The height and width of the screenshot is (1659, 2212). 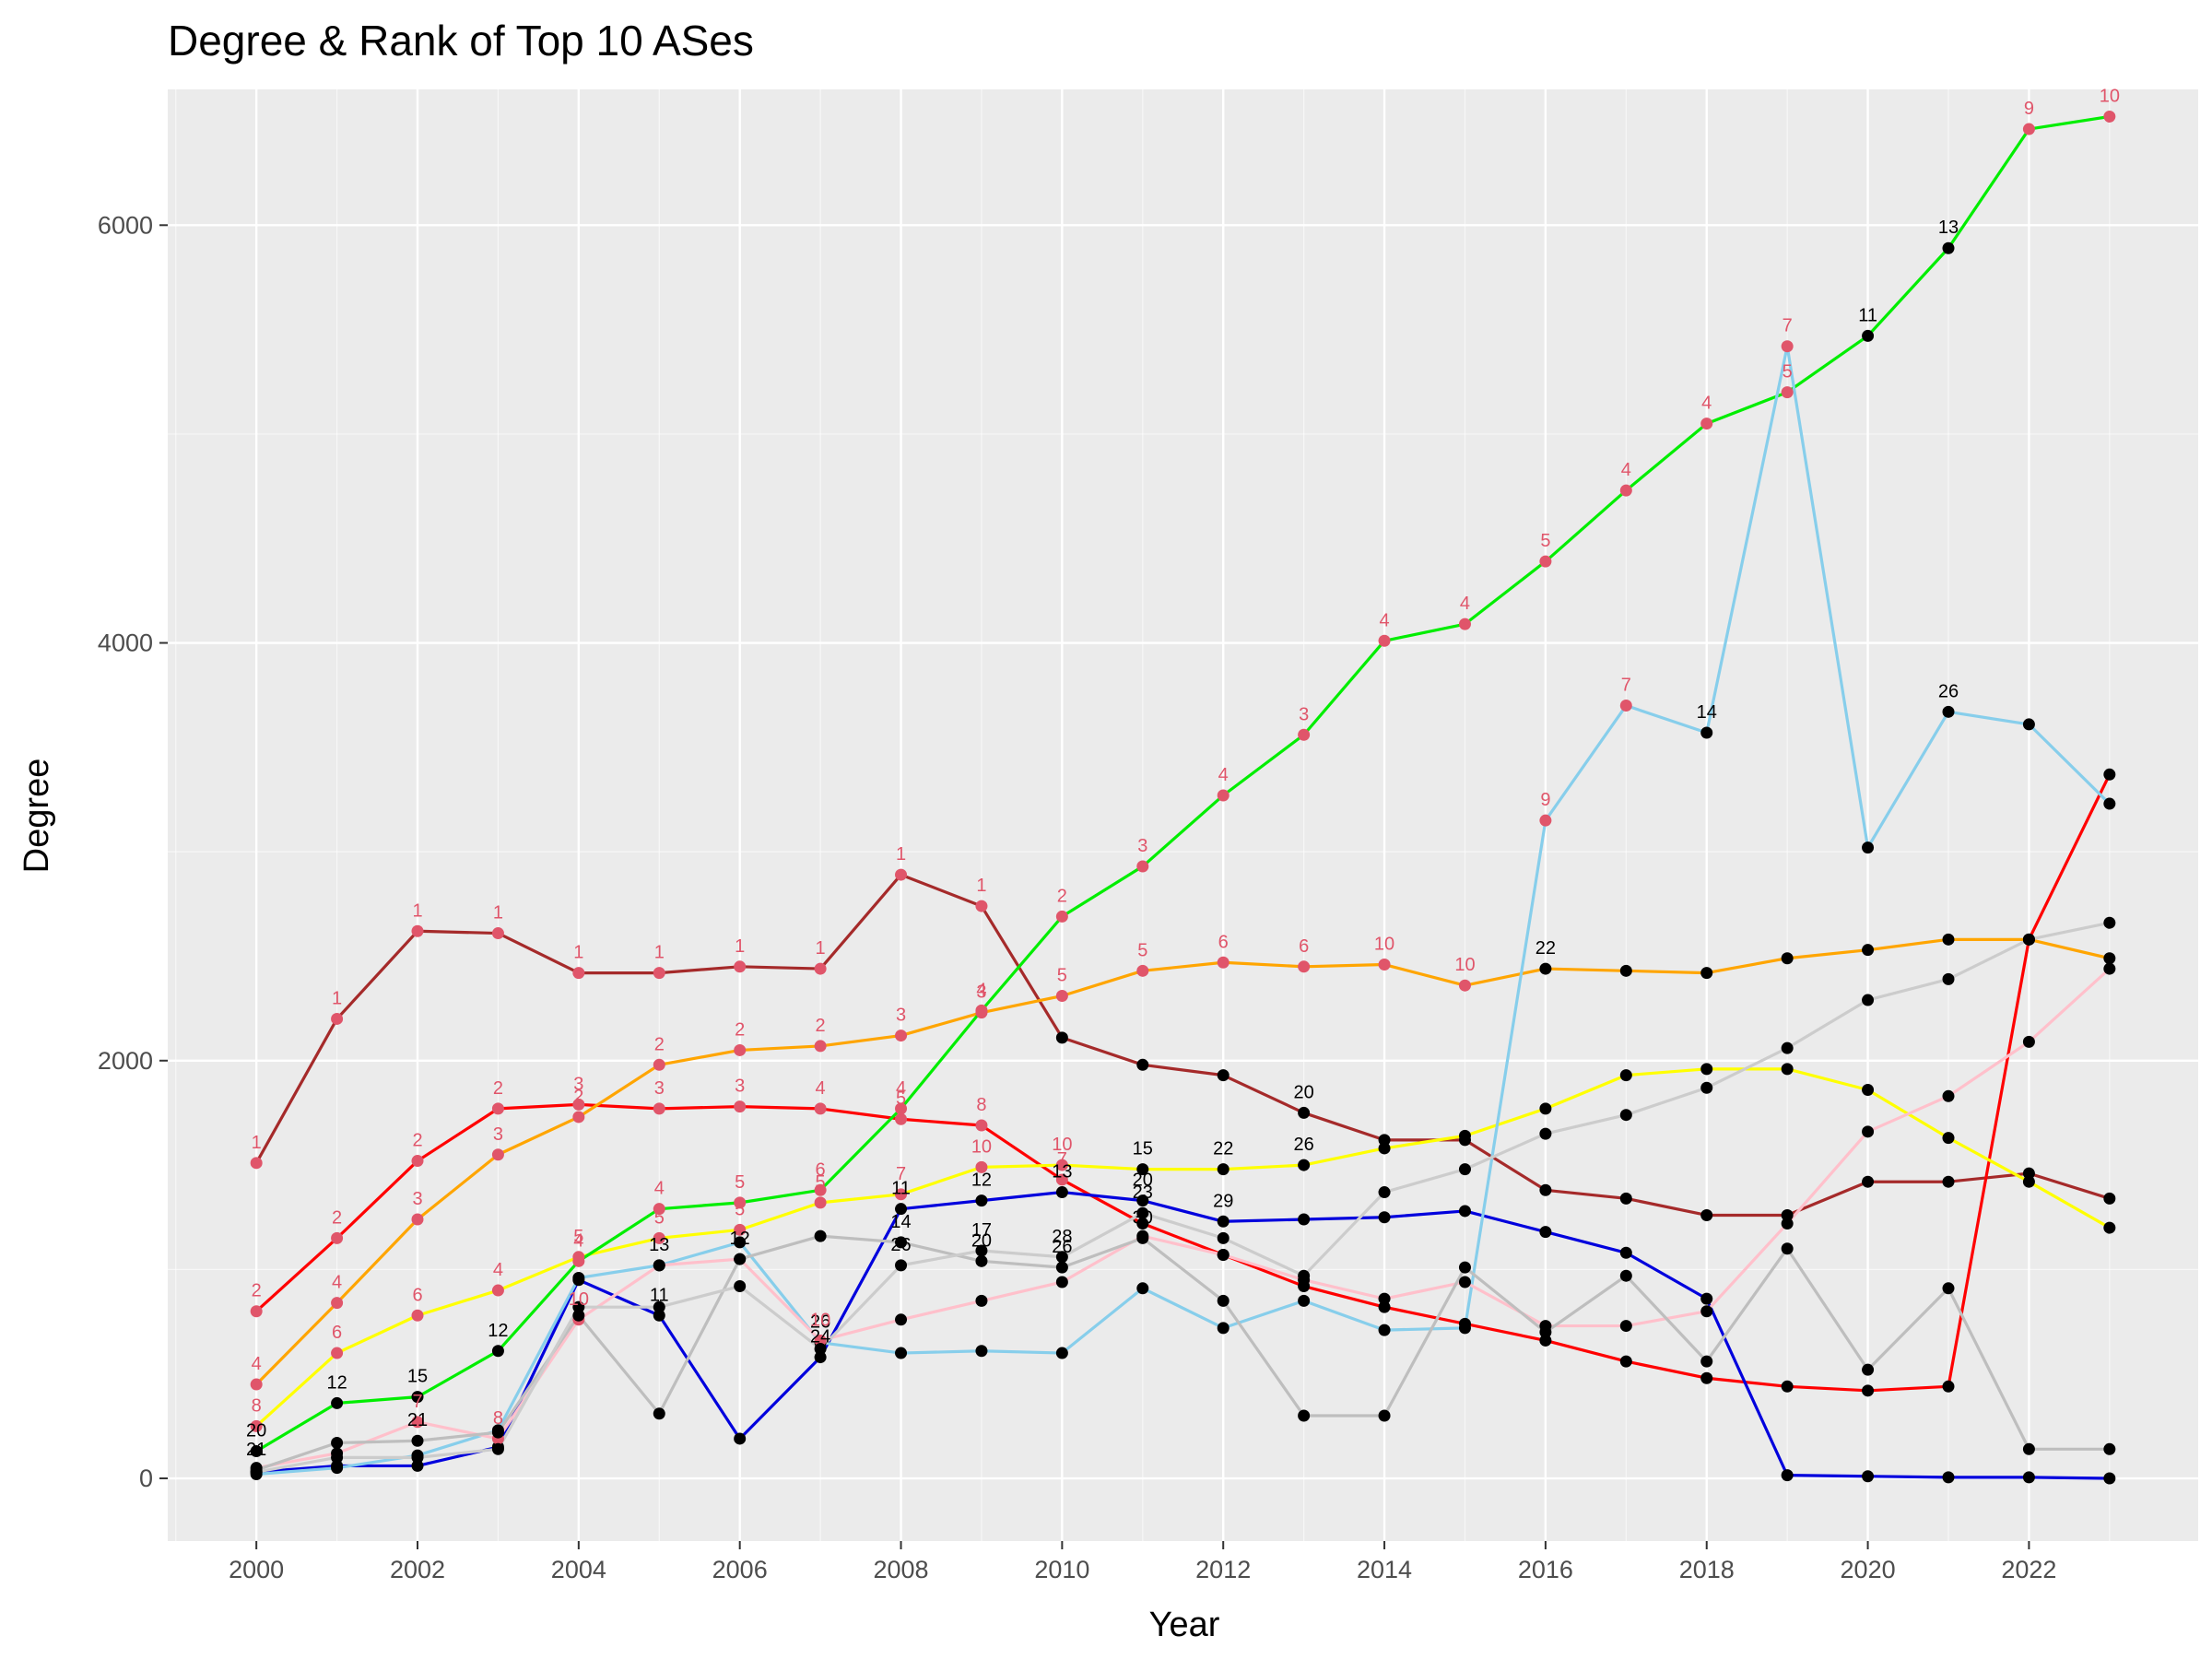 What do you see at coordinates (417, 1569) in the screenshot?
I see `x-tick-label: 2002` at bounding box center [417, 1569].